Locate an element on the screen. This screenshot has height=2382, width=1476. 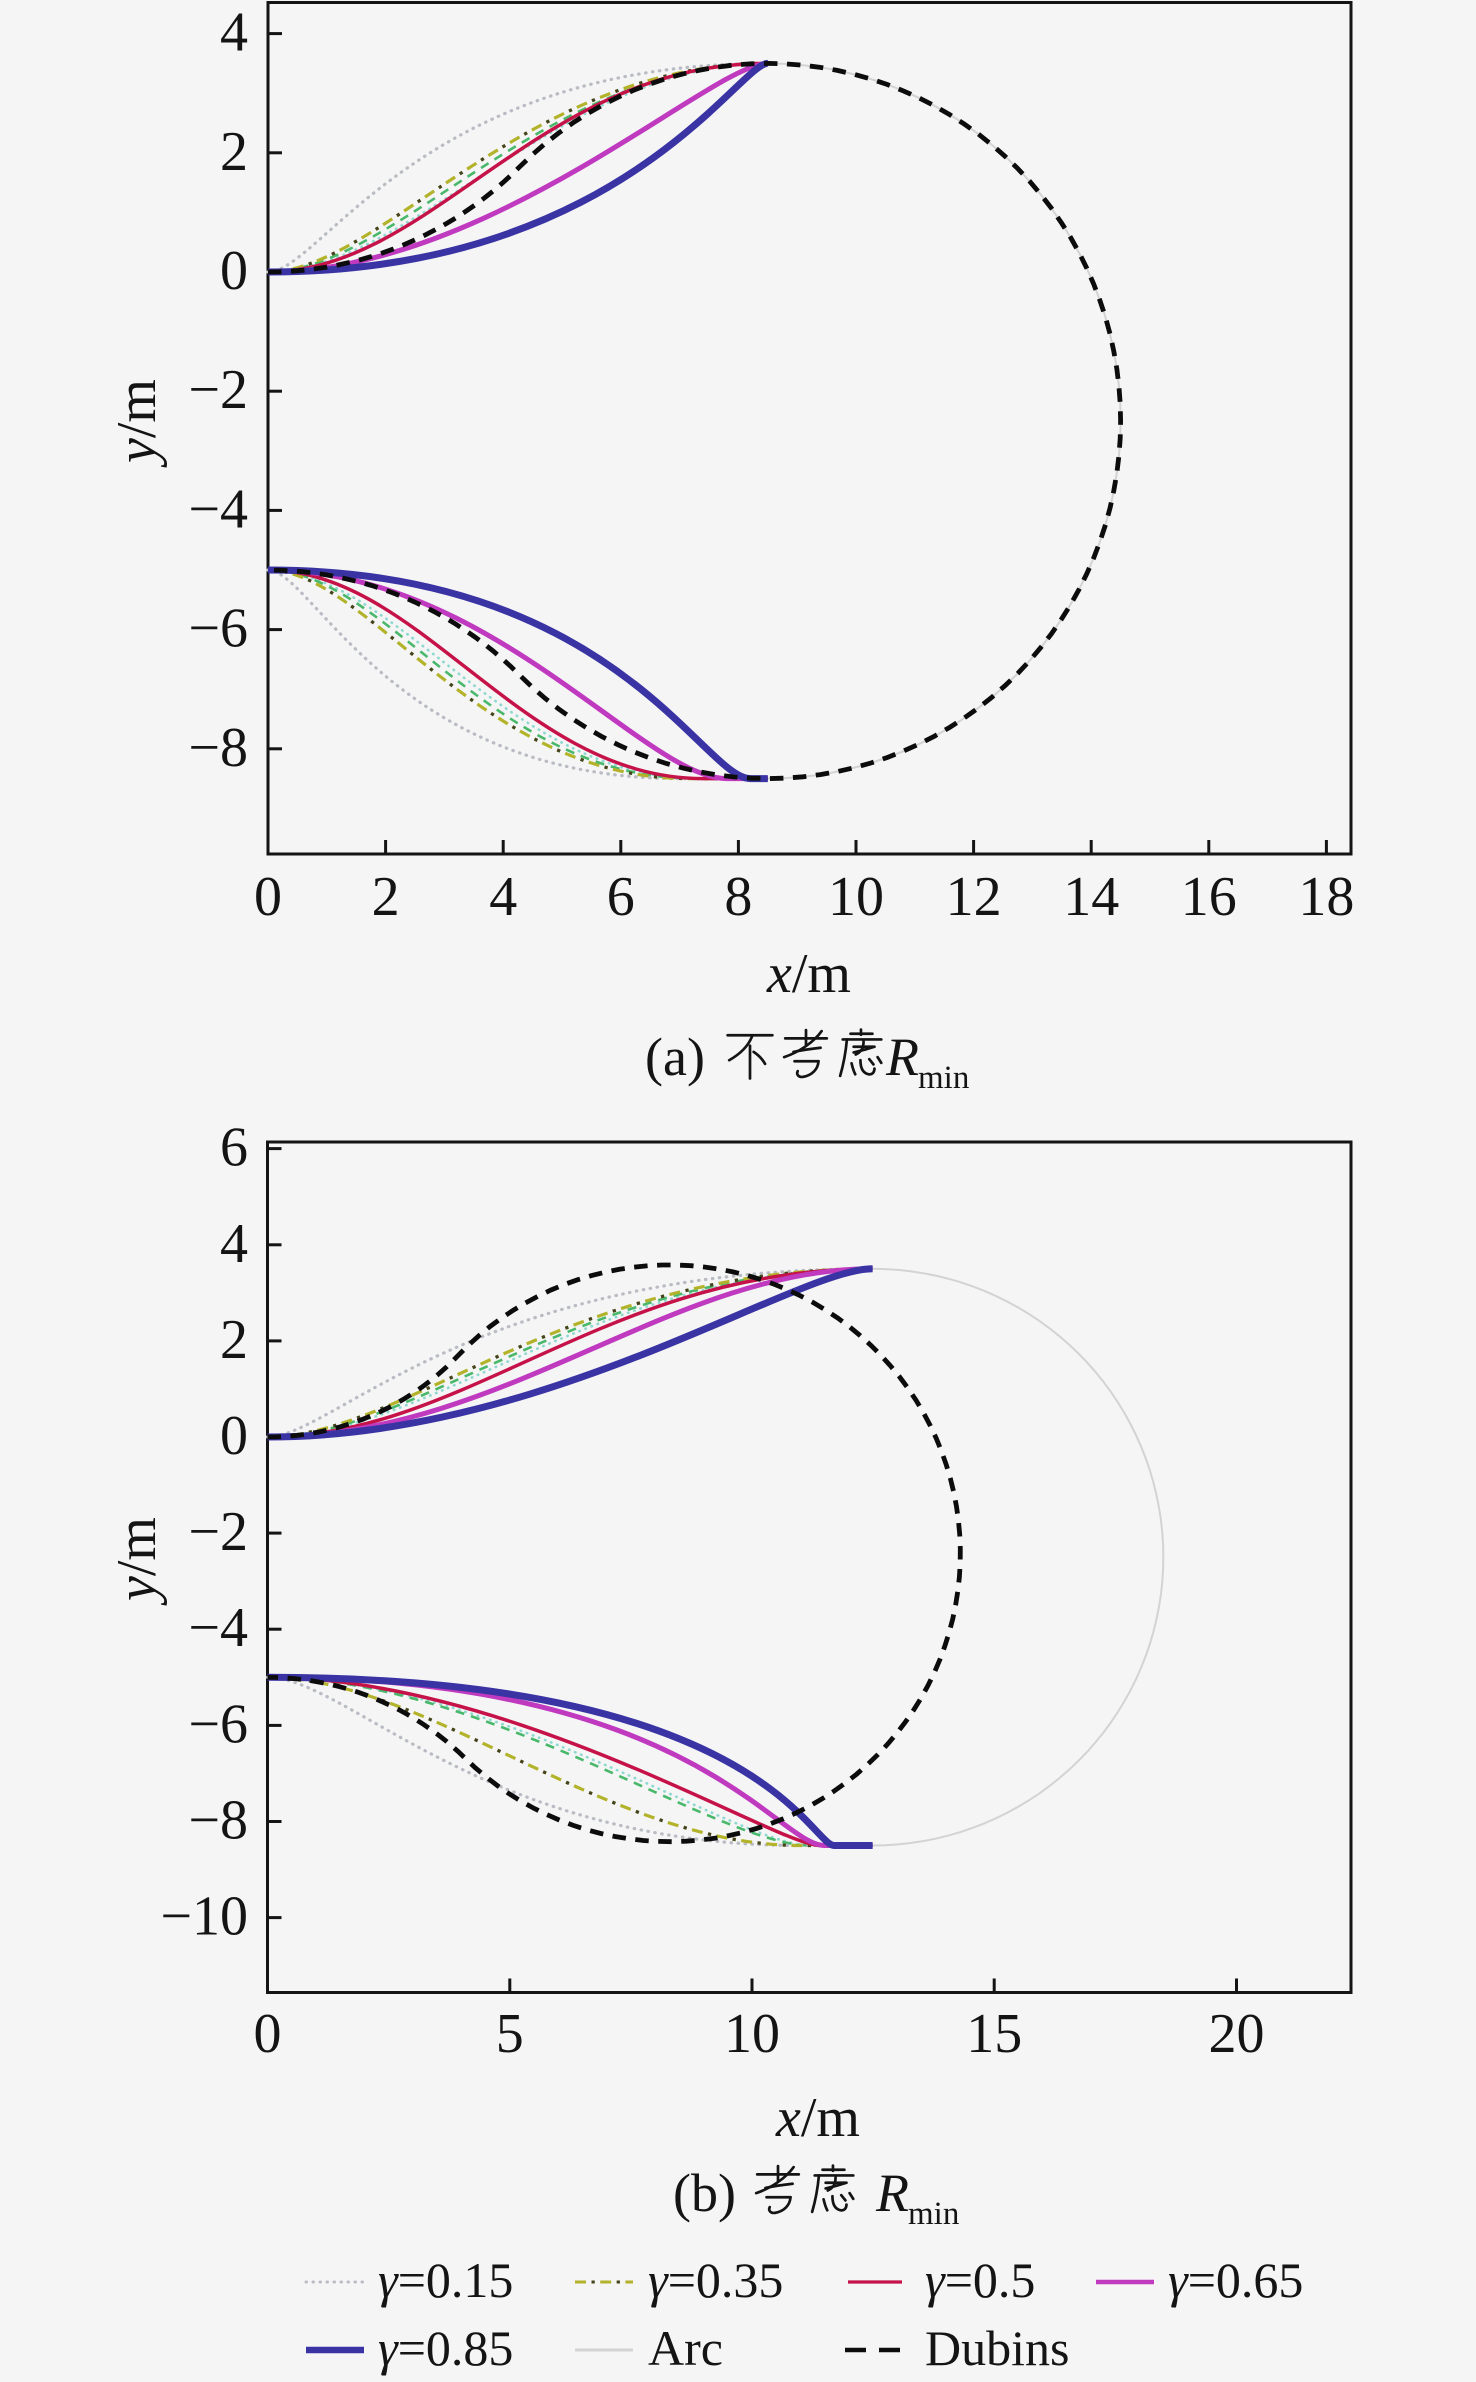
svg-text: γ=0.15 is located at coordinates (445, 2280).